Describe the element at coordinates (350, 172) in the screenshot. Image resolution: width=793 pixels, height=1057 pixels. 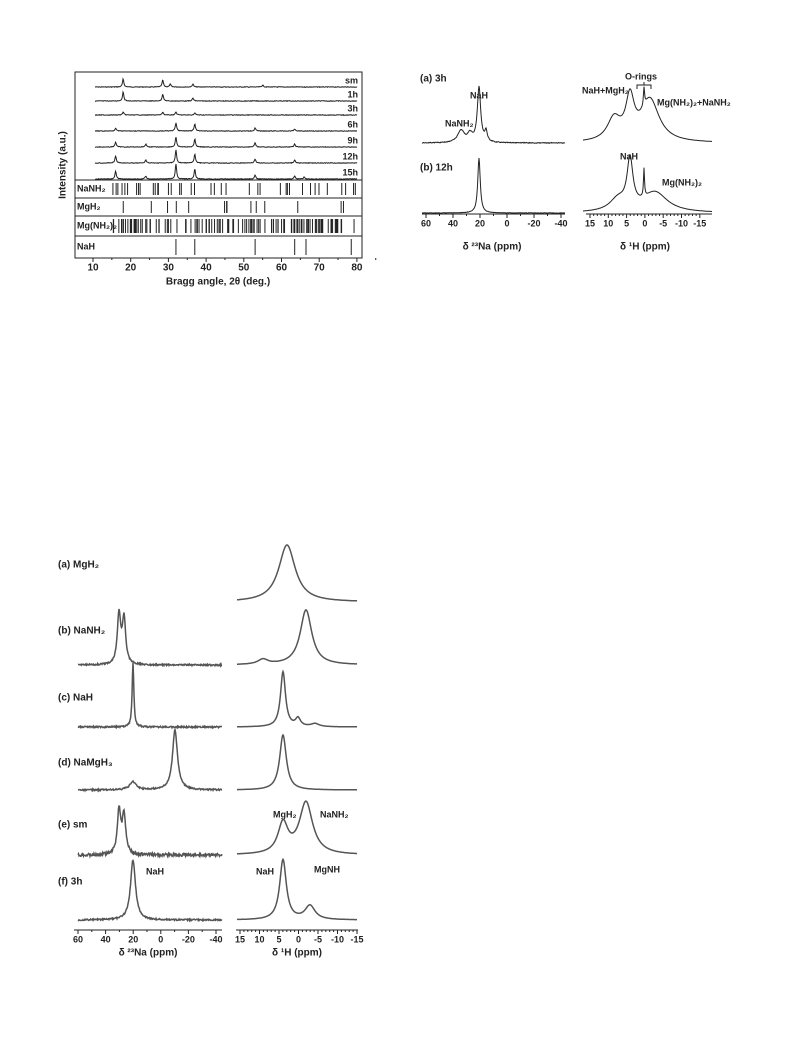
I see `sample-label: 15h` at that location.